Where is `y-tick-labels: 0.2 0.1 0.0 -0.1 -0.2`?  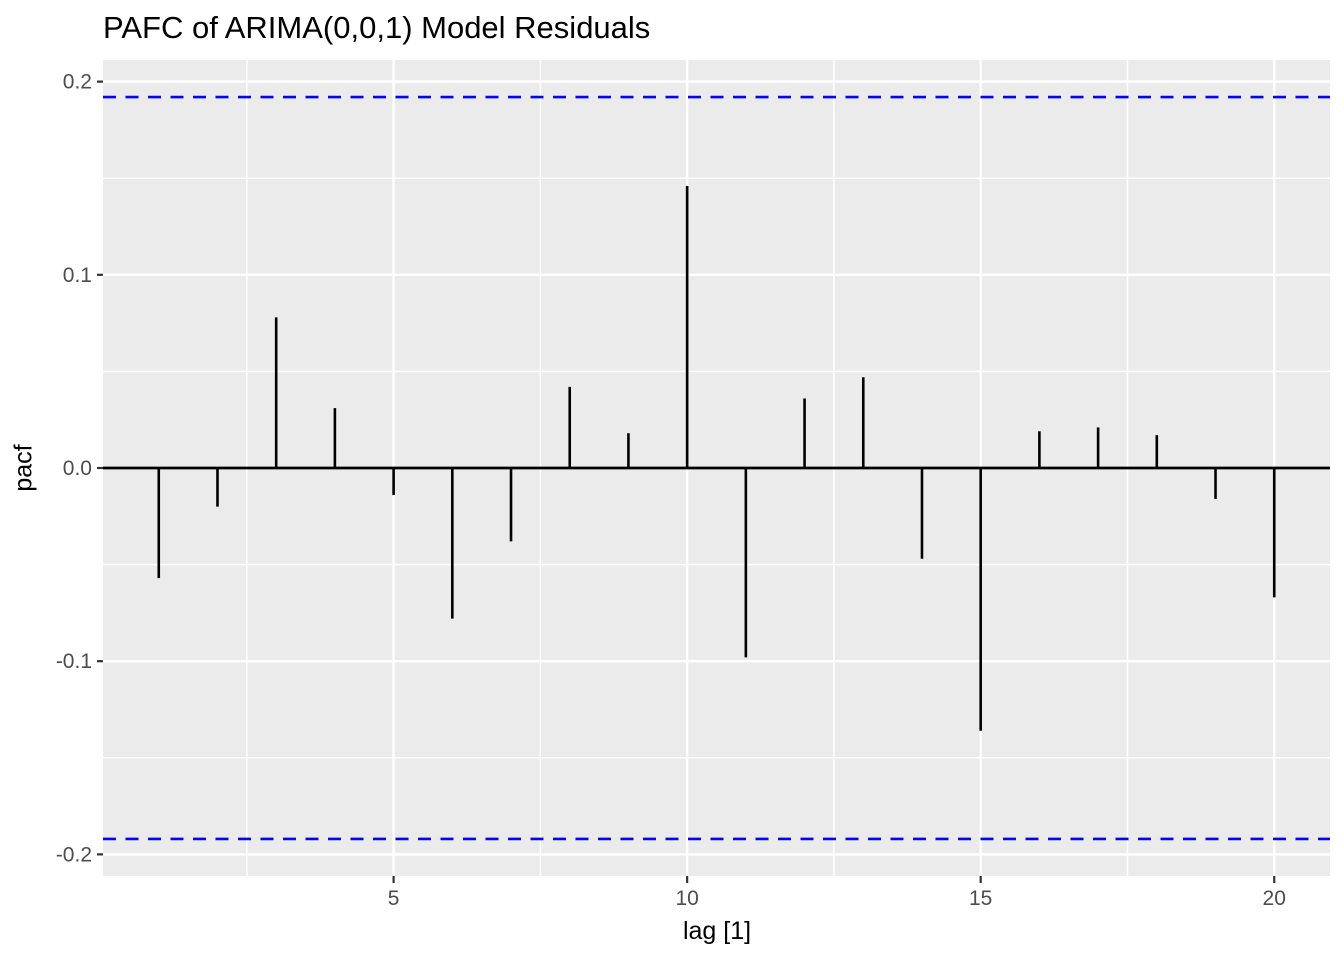
y-tick-labels: 0.2 0.1 0.0 -0.1 -0.2 is located at coordinates (74, 469).